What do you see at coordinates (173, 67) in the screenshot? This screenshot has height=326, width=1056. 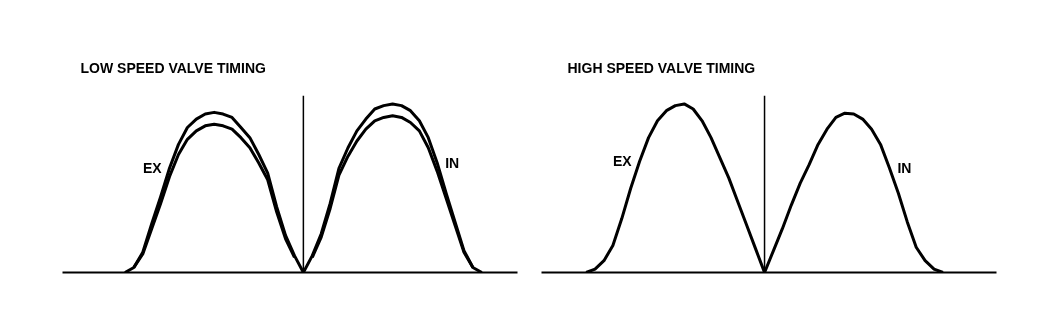 I see `chart-title: LOW SPEED VALVE TIMING` at bounding box center [173, 67].